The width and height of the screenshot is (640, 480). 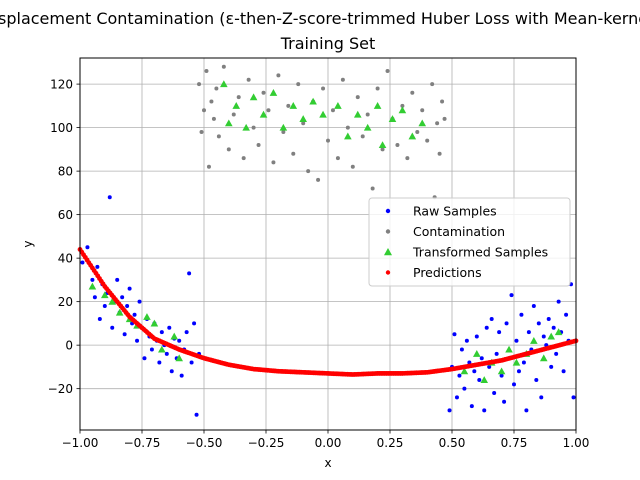 What do you see at coordinates (388, 272) in the screenshot?
I see `legend-marker-predictions` at bounding box center [388, 272].